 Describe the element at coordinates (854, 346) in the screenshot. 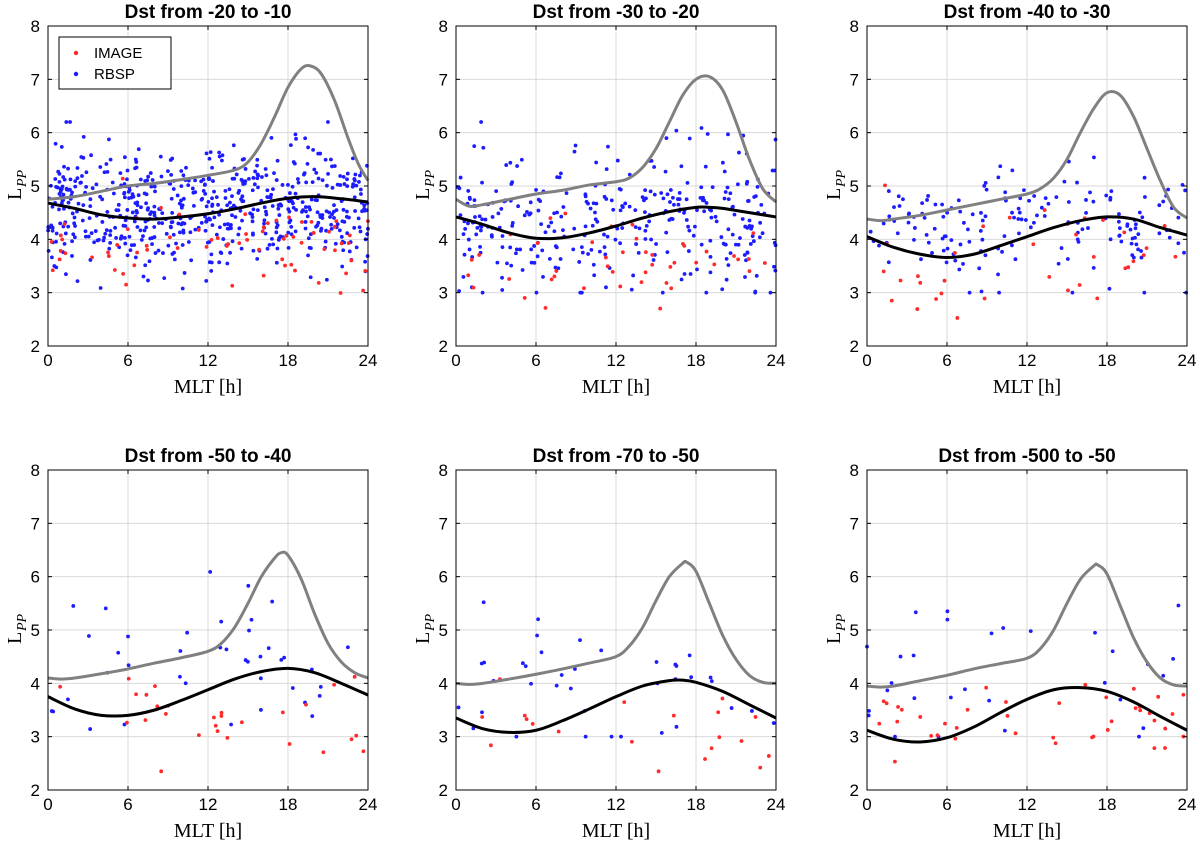

I see `y-tick-label: 2` at that location.